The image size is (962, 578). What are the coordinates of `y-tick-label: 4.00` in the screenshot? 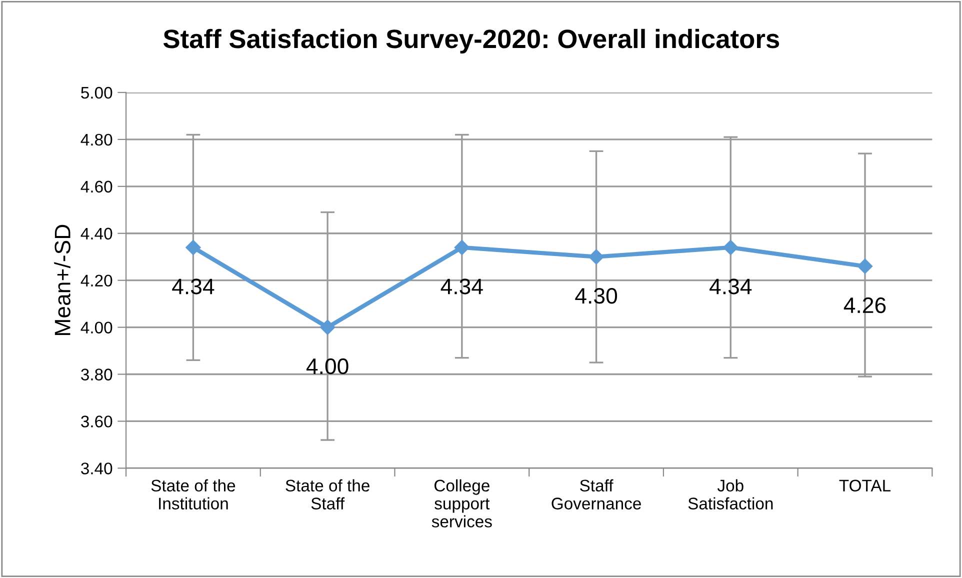 It's located at (96, 328).